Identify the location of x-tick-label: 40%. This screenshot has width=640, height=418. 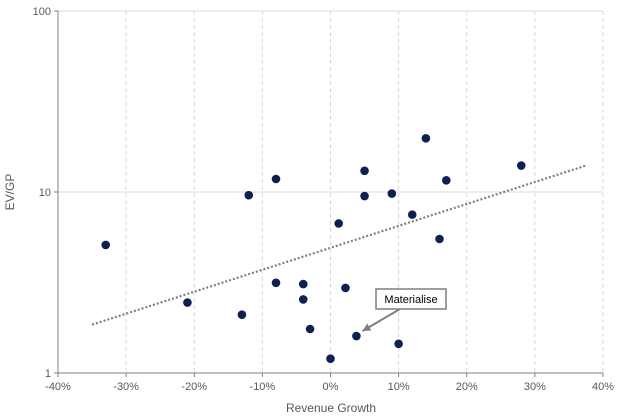
(603, 387).